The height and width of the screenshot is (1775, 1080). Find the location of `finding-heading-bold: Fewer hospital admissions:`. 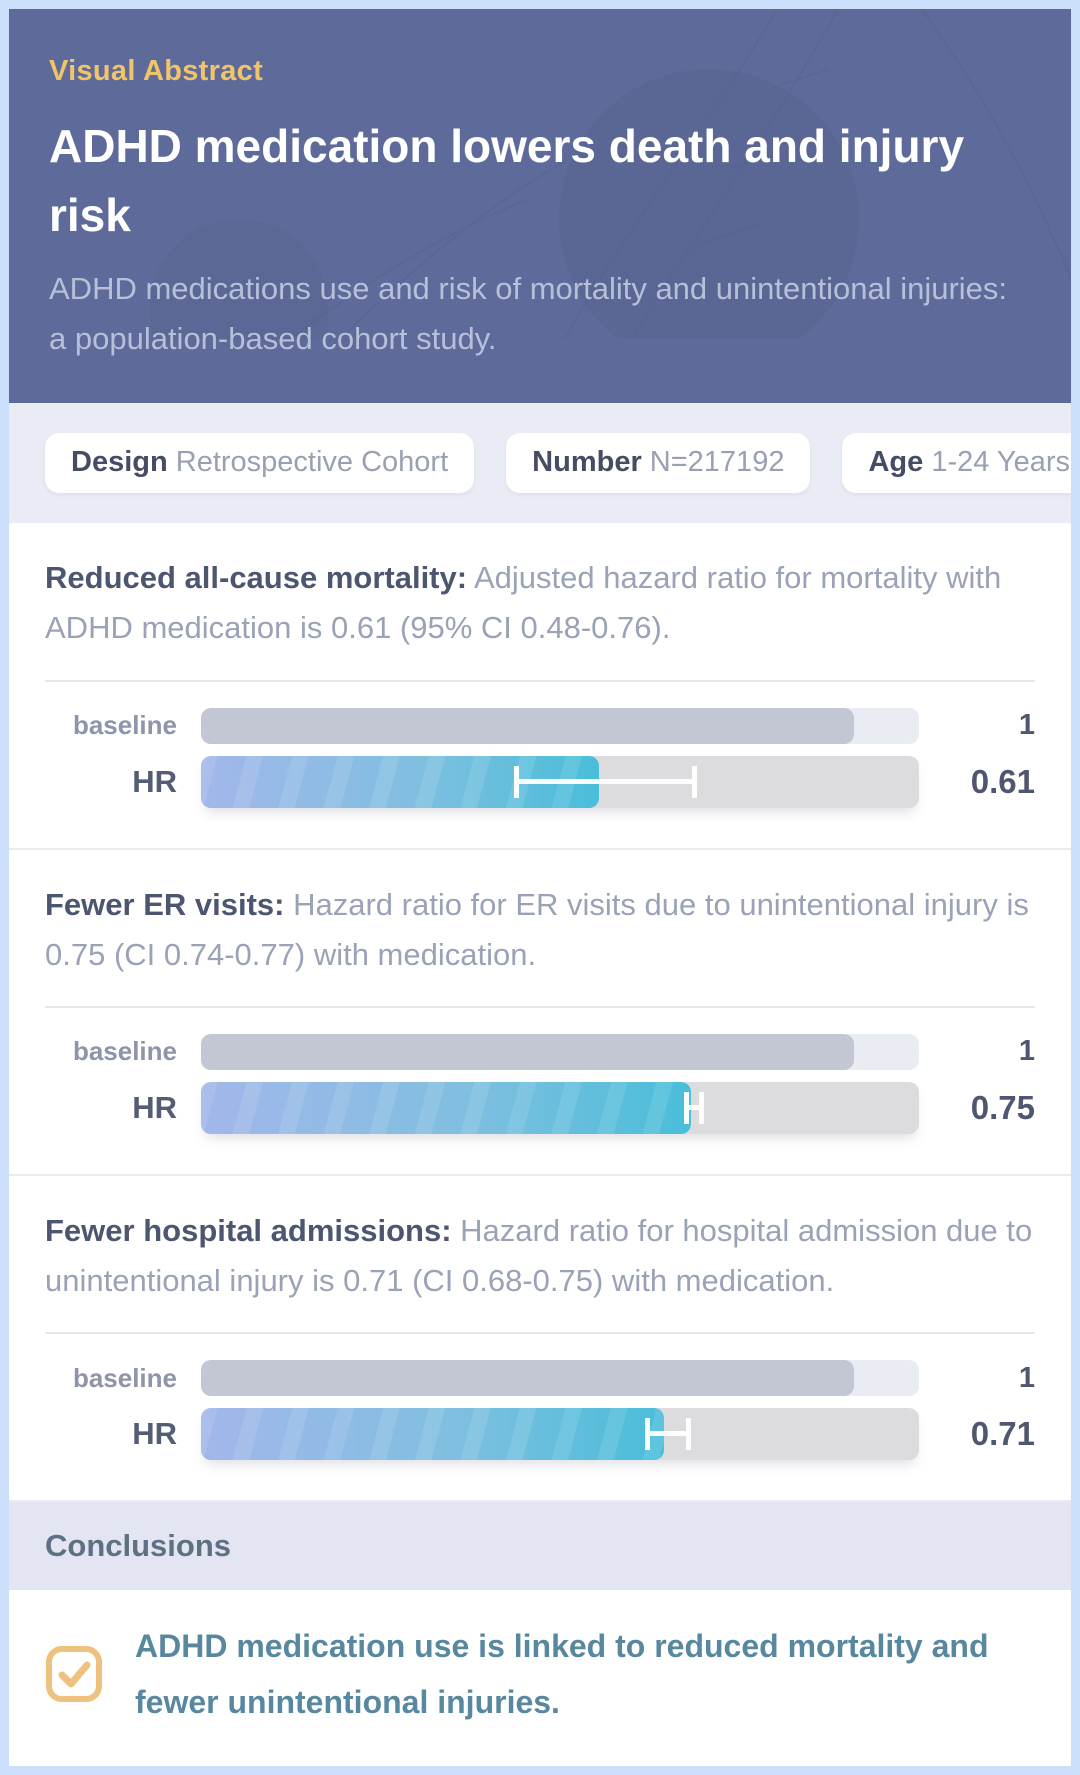

finding-heading-bold: Fewer hospital admissions: is located at coordinates (248, 1230).